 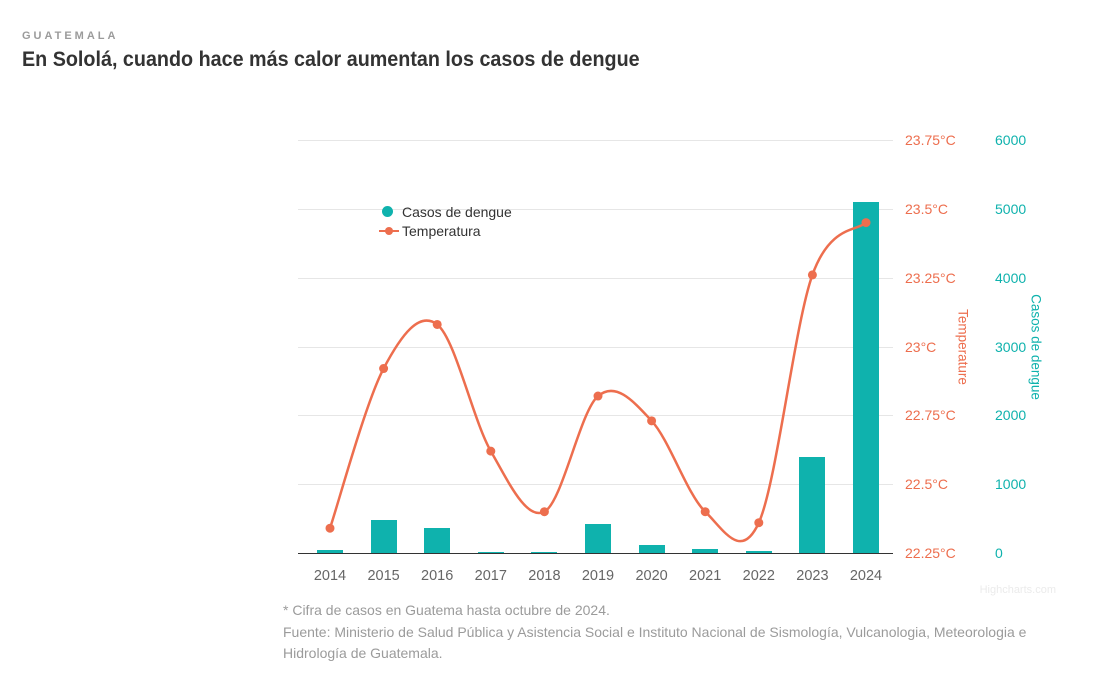 What do you see at coordinates (330, 551) in the screenshot?
I see `bar-2014` at bounding box center [330, 551].